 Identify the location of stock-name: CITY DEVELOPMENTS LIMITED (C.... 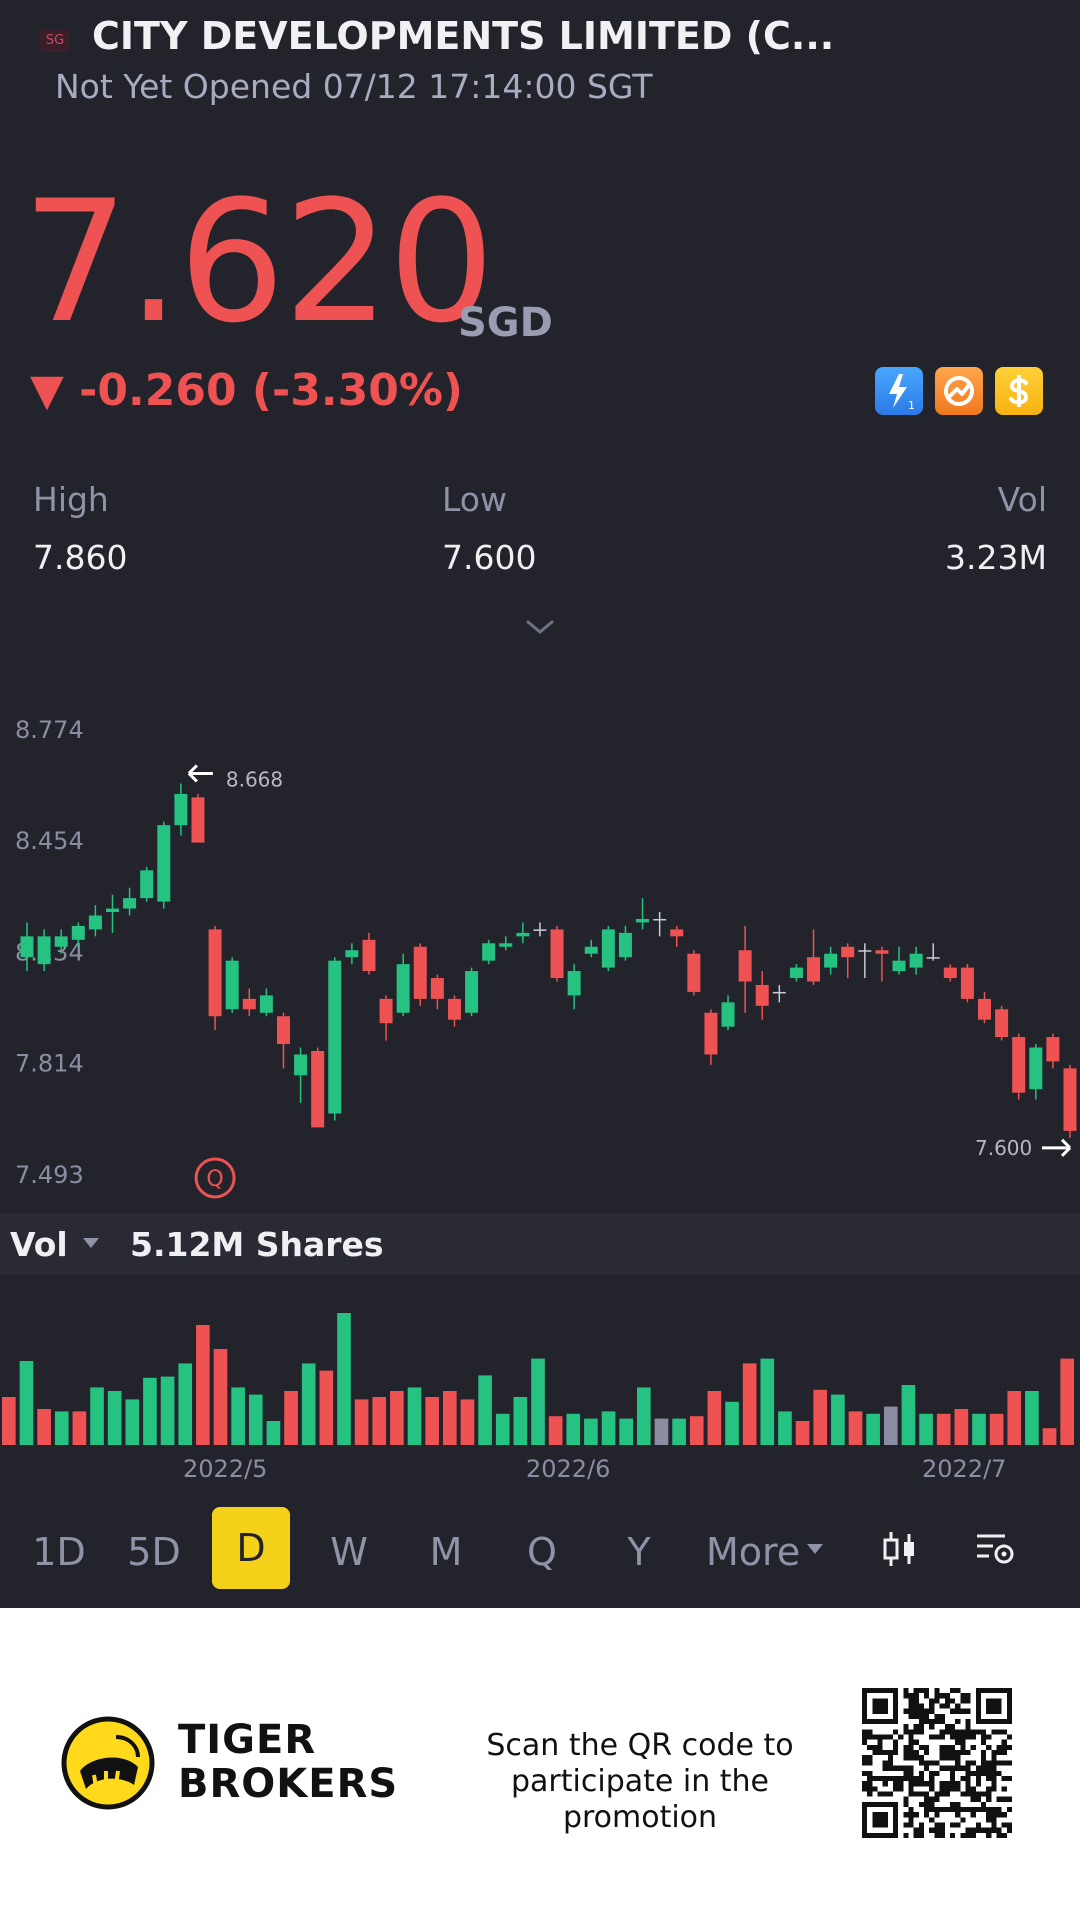
(463, 36).